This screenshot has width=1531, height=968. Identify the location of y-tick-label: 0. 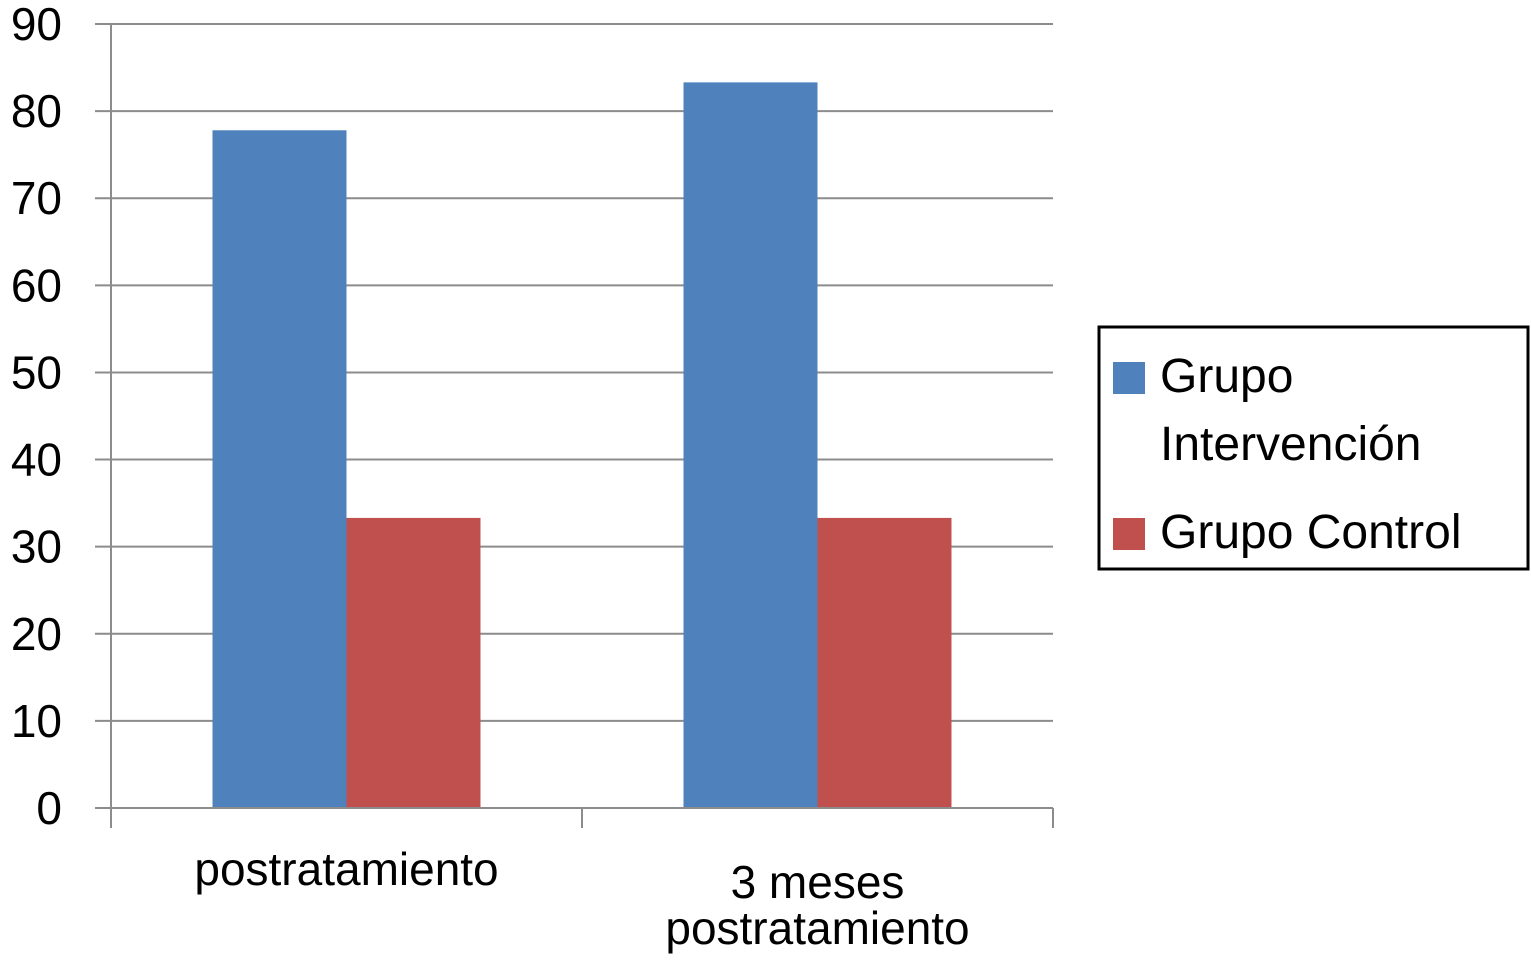
(49, 808).